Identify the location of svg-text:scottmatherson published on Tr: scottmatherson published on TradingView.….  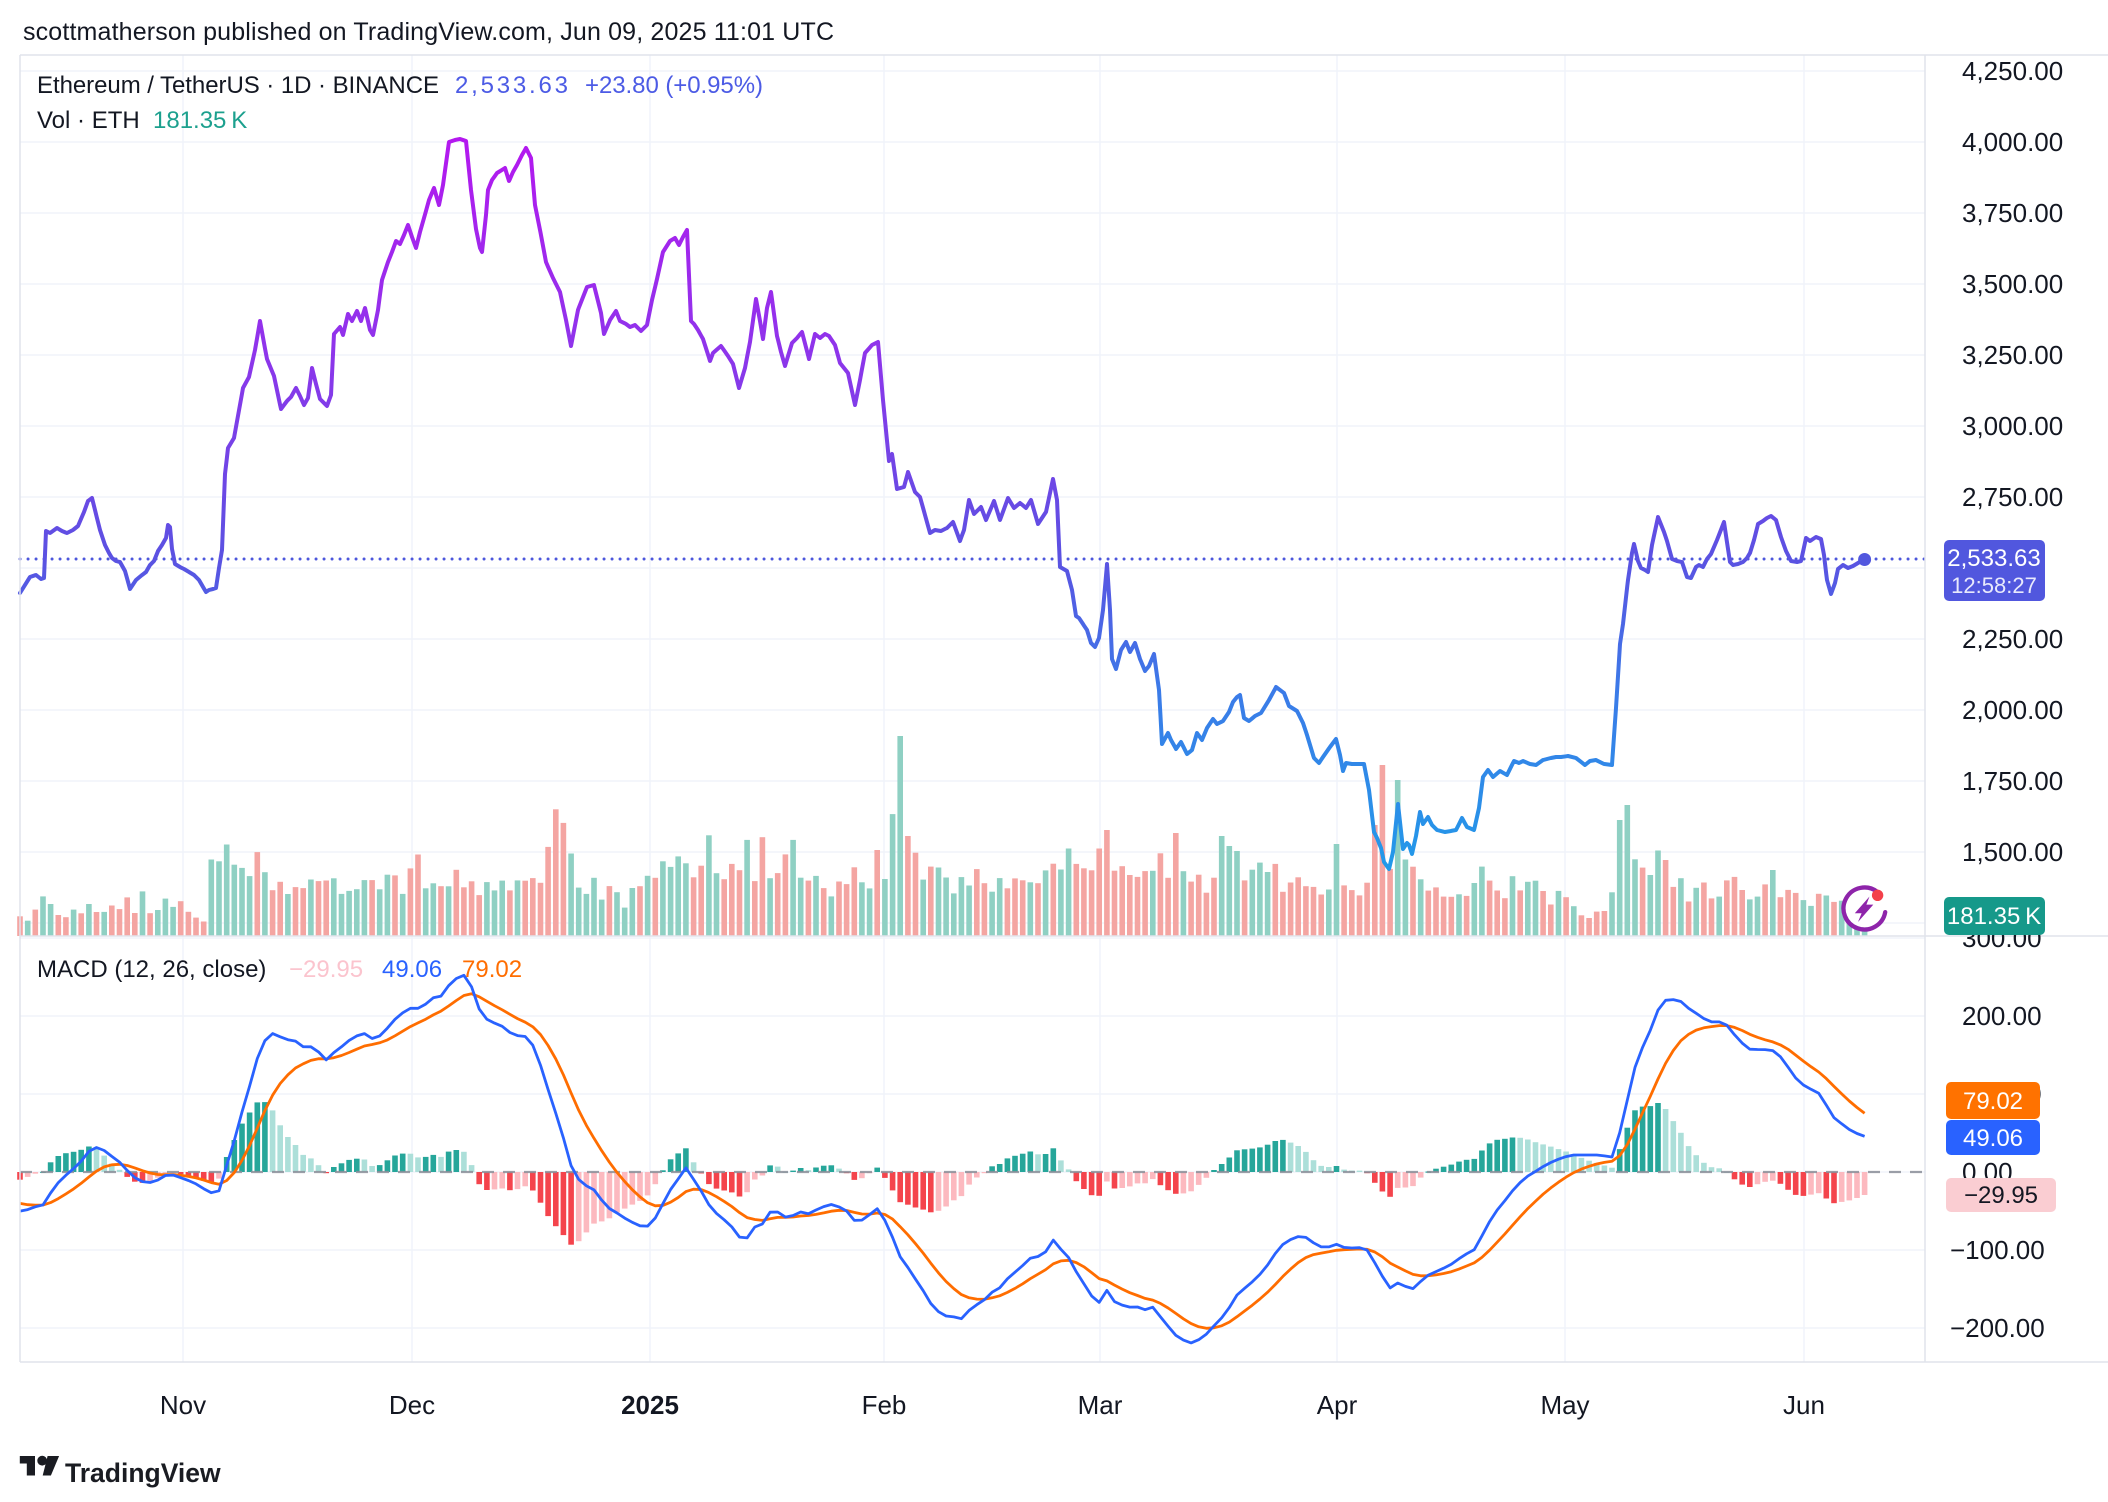
(428, 32).